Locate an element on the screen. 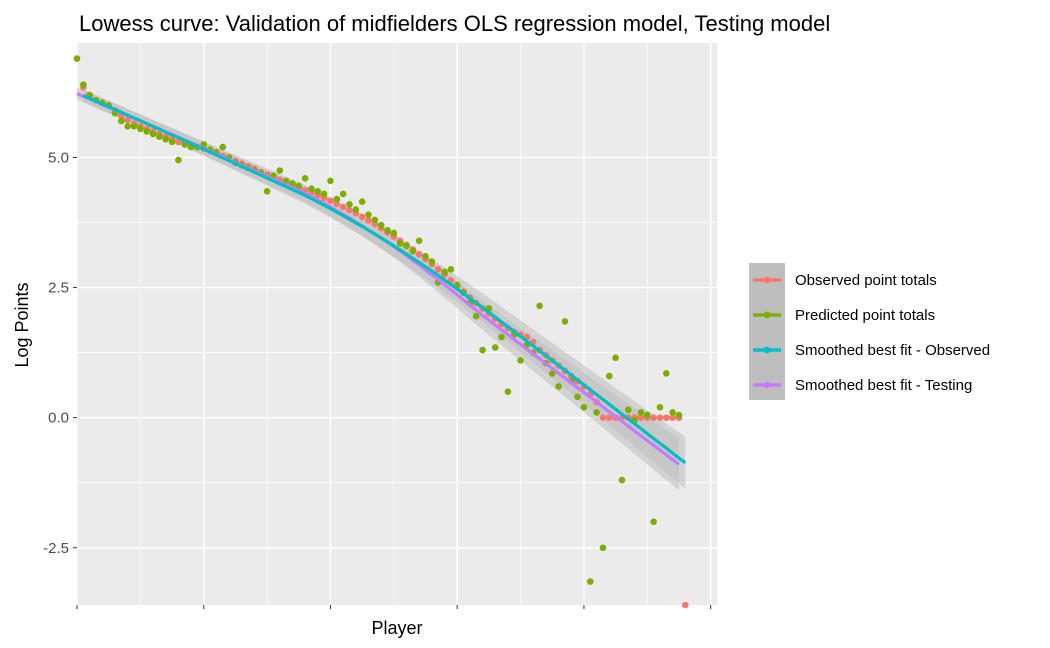 The width and height of the screenshot is (1050, 648). legend-key-background is located at coordinates (767, 331).